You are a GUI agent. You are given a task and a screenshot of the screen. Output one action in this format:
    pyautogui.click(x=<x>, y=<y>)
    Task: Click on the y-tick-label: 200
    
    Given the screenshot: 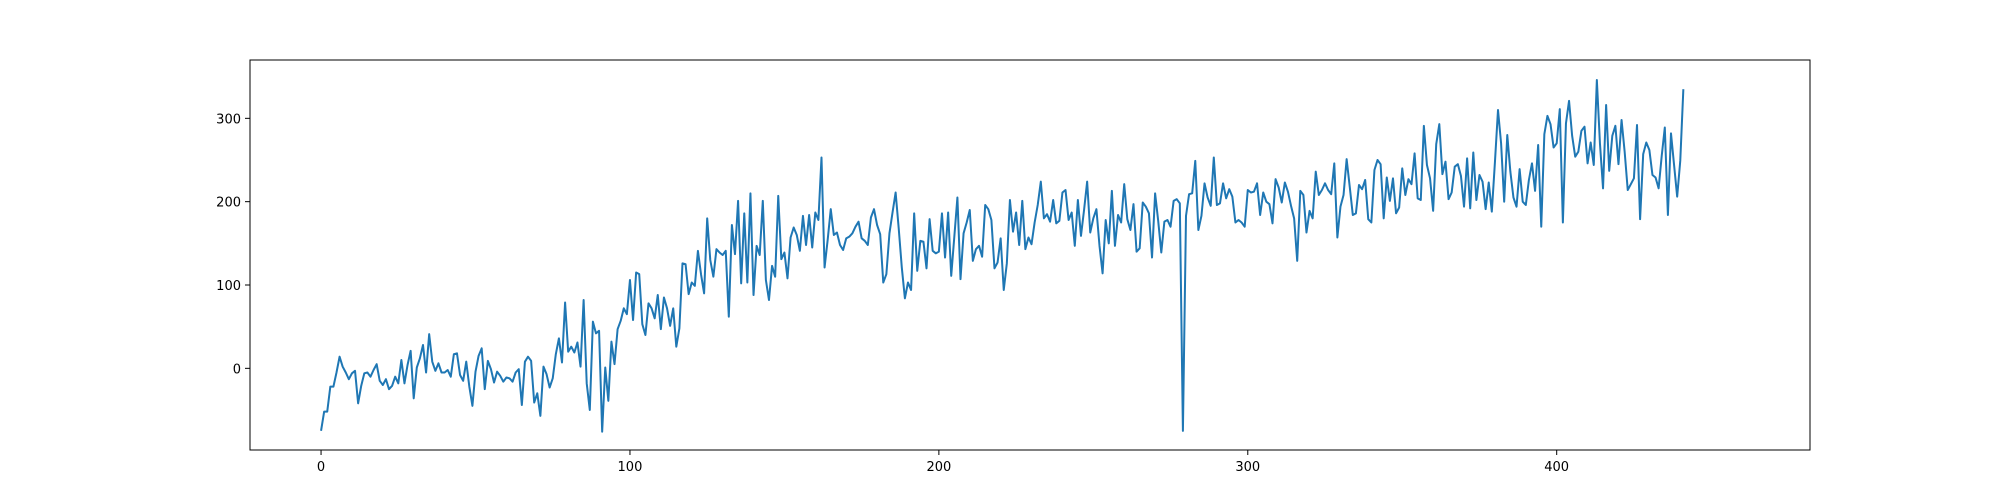 What is the action you would take?
    pyautogui.click(x=228, y=203)
    